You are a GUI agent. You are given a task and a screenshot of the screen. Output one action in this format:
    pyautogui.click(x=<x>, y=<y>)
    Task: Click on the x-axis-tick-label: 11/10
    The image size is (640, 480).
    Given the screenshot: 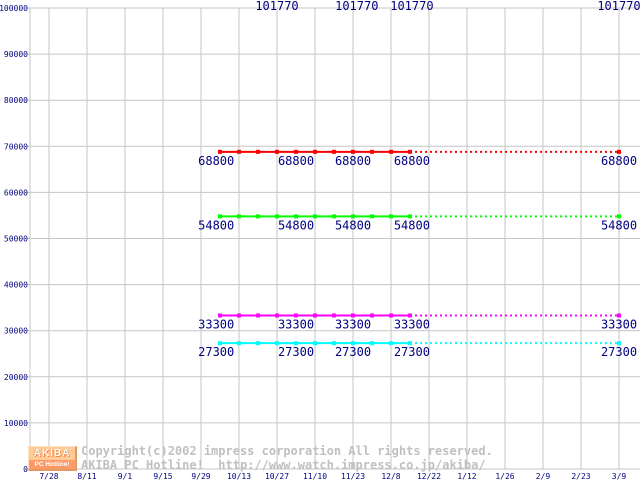 What is the action you would take?
    pyautogui.click(x=315, y=476)
    